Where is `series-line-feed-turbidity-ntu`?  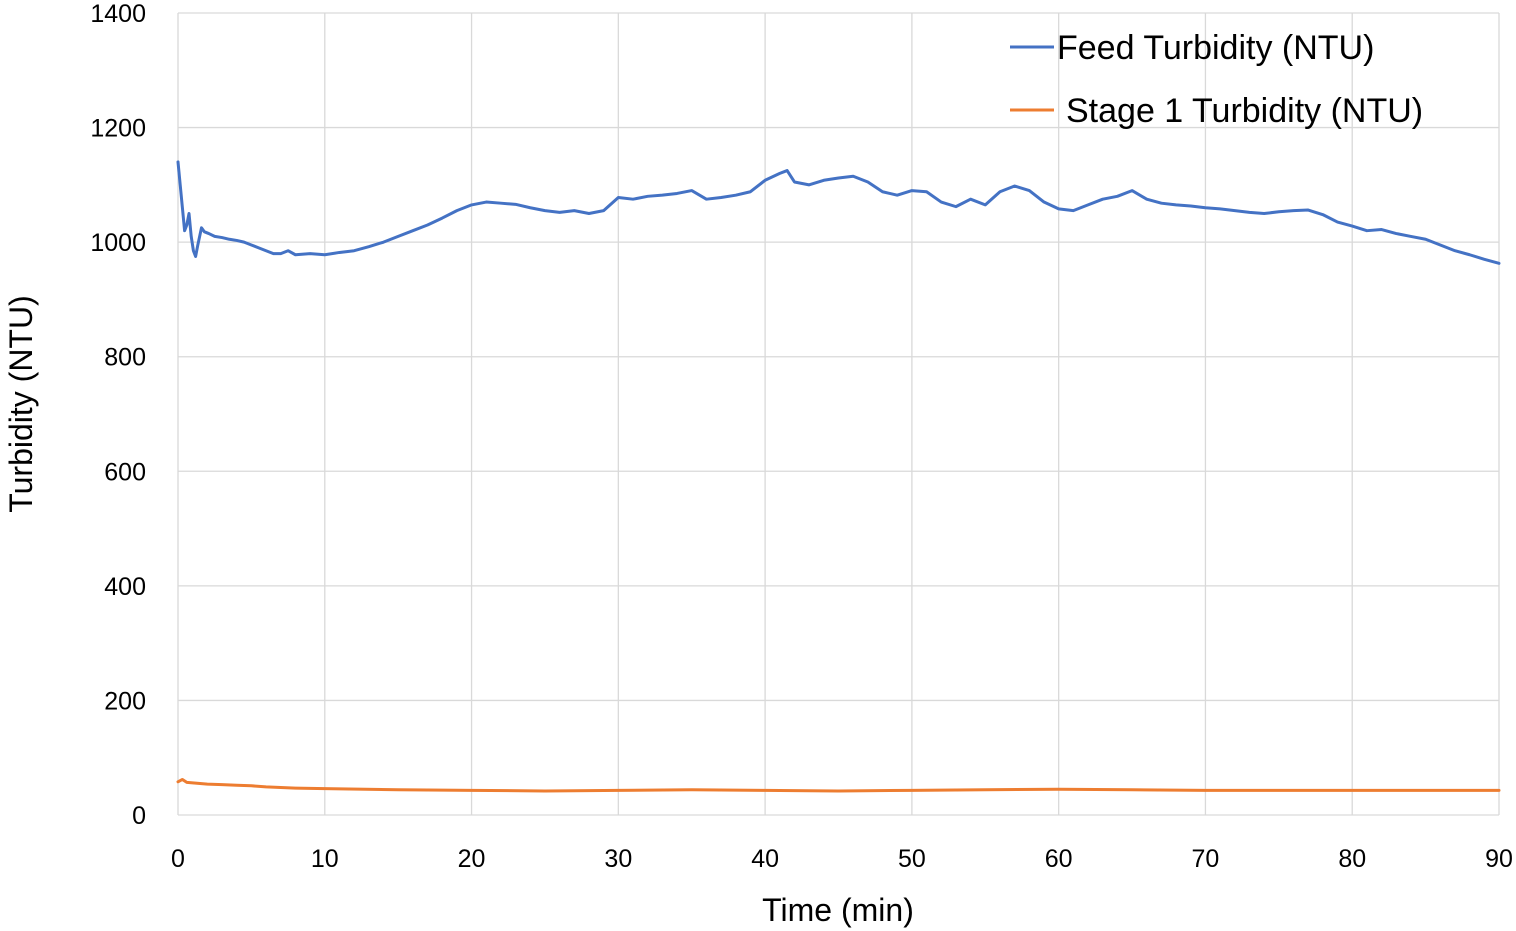
series-line-feed-turbidity-ntu is located at coordinates (838, 212).